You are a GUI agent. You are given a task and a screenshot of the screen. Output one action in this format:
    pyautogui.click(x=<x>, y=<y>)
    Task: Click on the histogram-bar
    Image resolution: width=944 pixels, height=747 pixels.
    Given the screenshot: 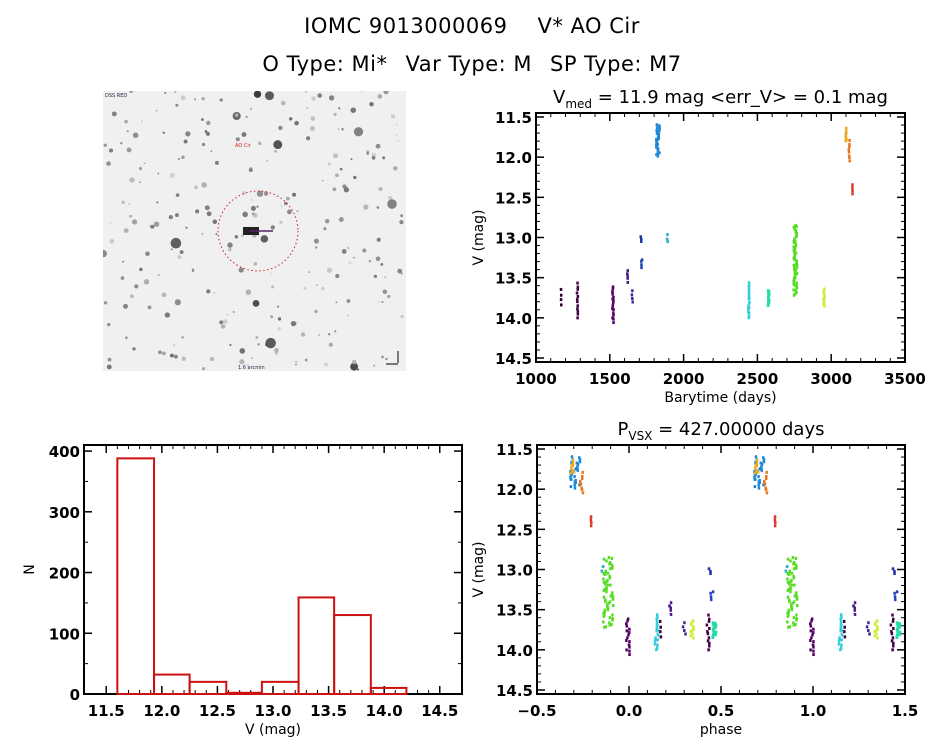 What is the action you would take?
    pyautogui.click(x=136, y=576)
    